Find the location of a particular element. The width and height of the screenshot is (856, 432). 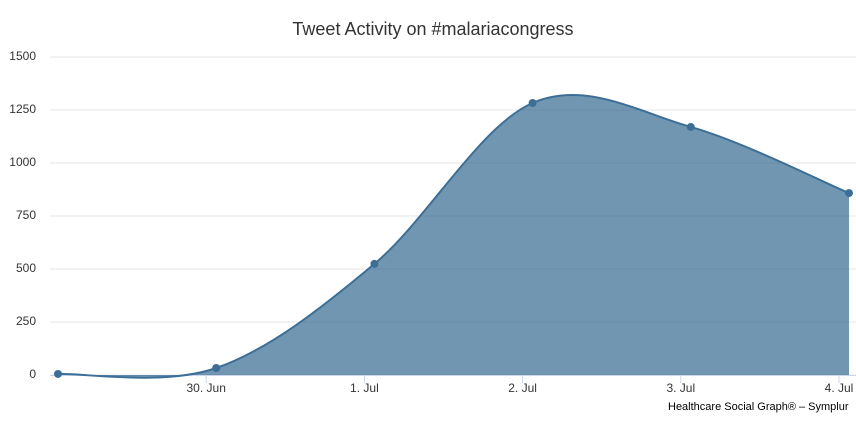

y-tick-label: 500 is located at coordinates (26, 268).